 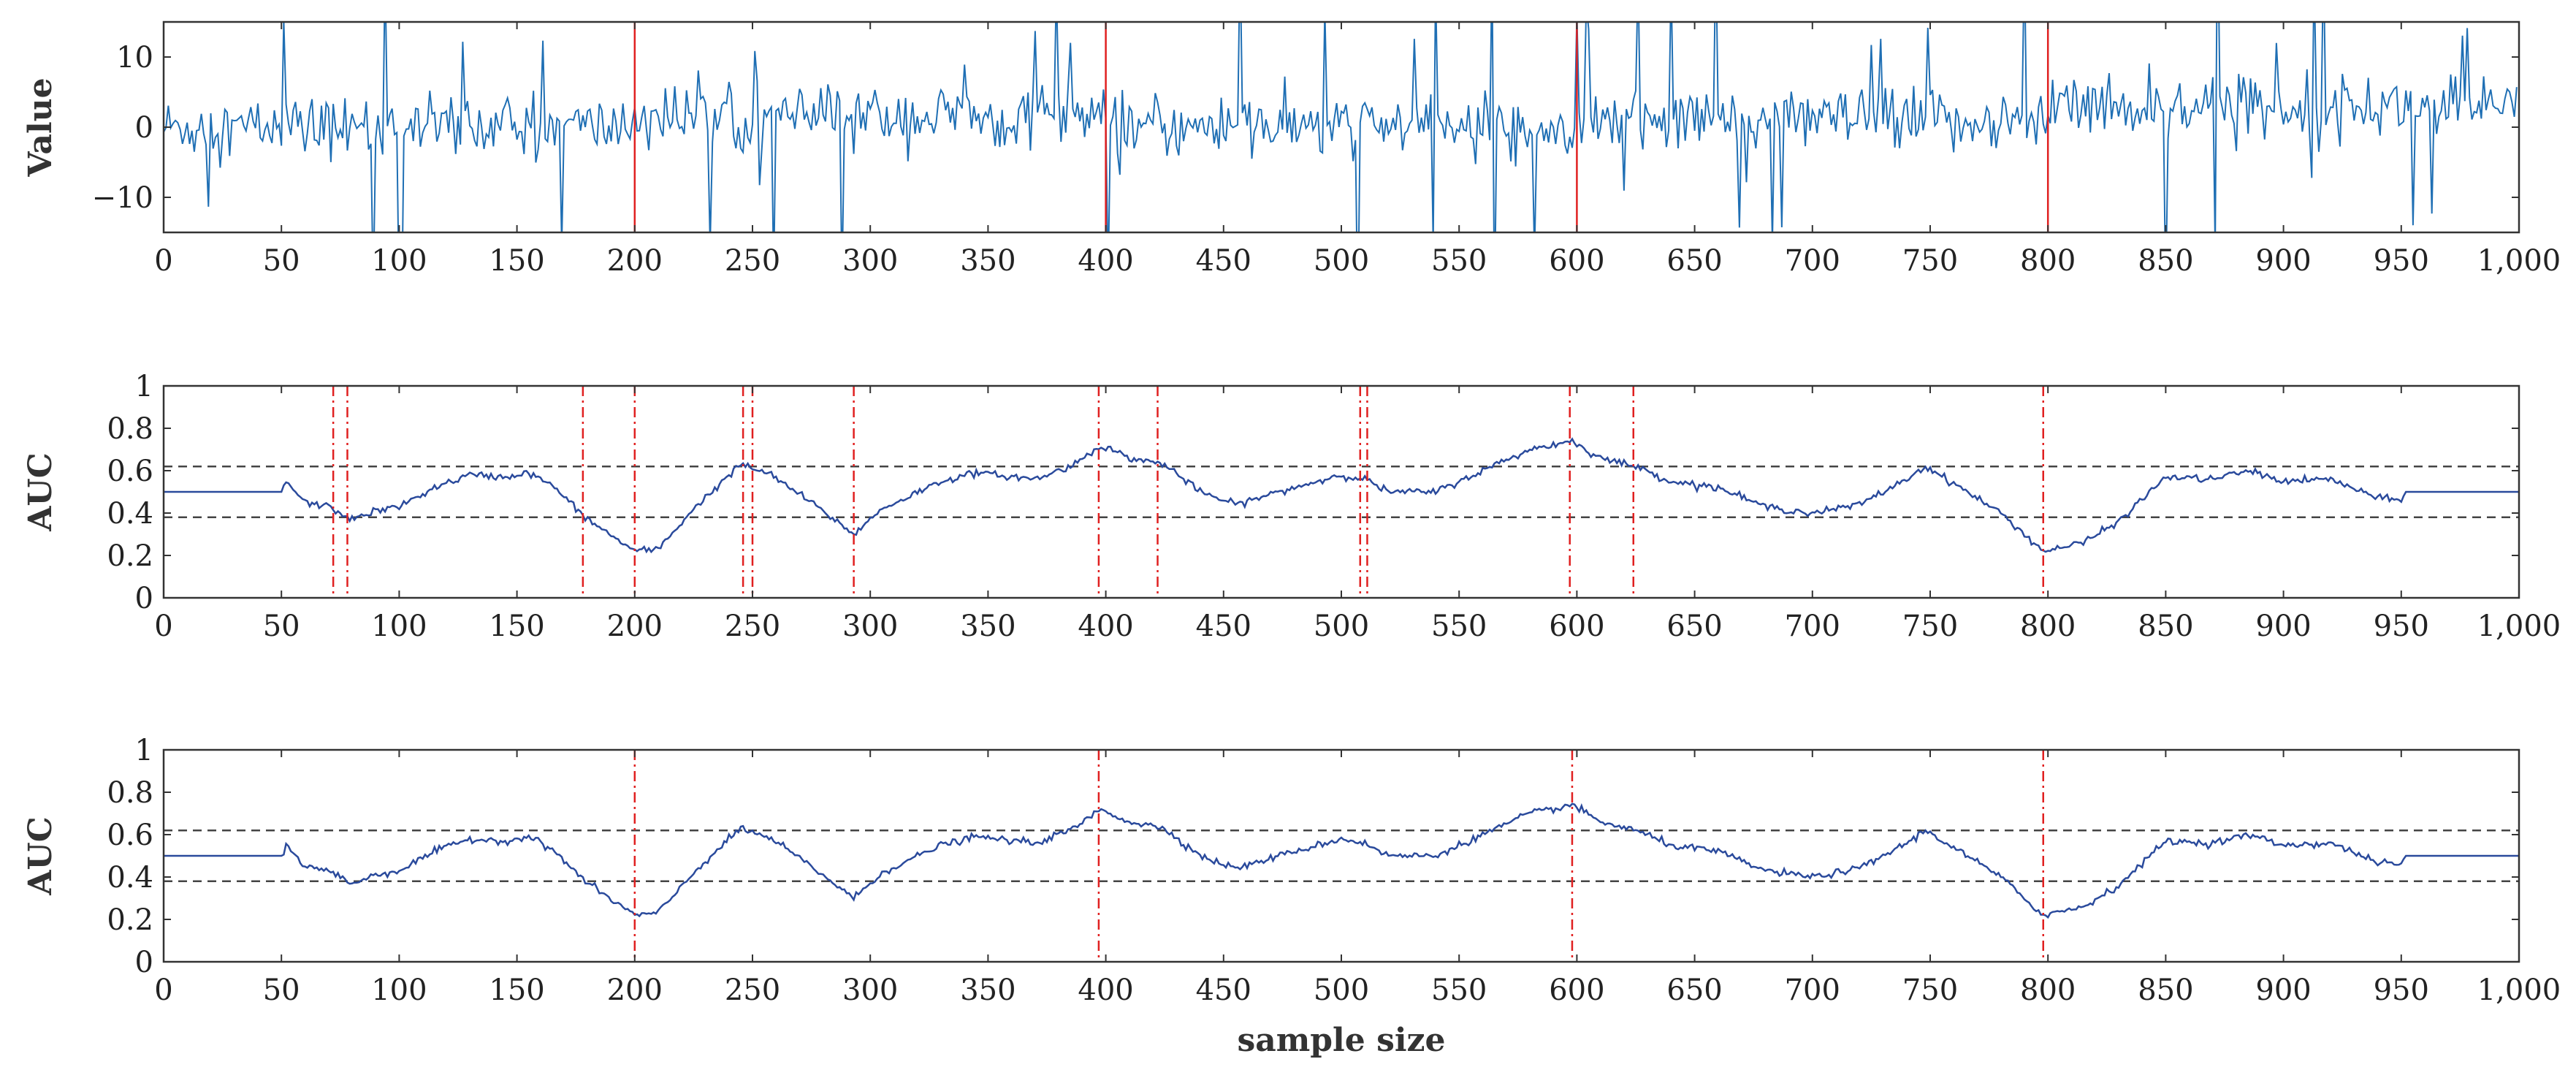 I want to click on y-tick-label: 10, so click(x=135, y=58).